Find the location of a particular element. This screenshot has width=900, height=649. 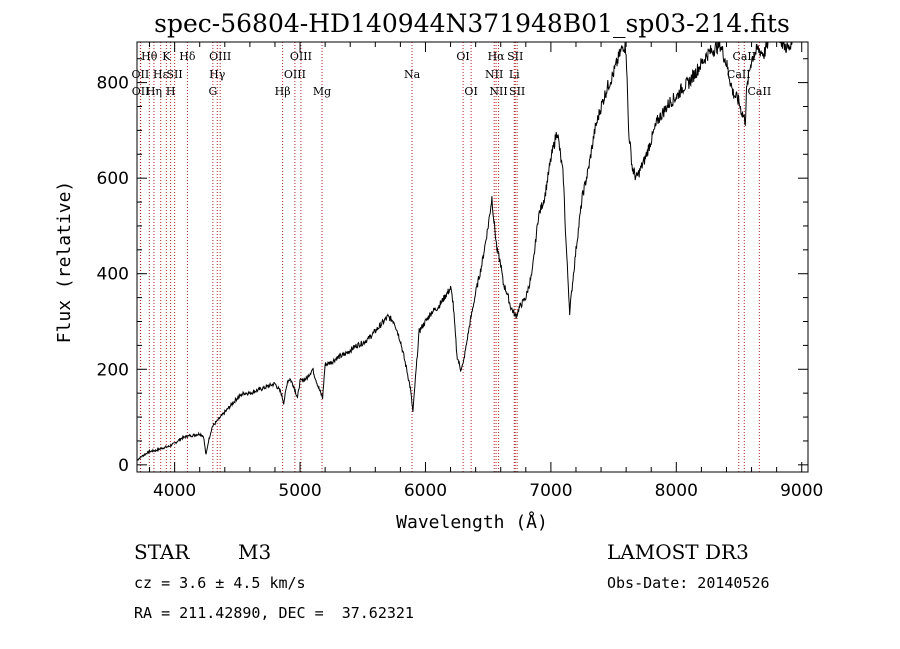

object-class: STAR is located at coordinates (162, 552).